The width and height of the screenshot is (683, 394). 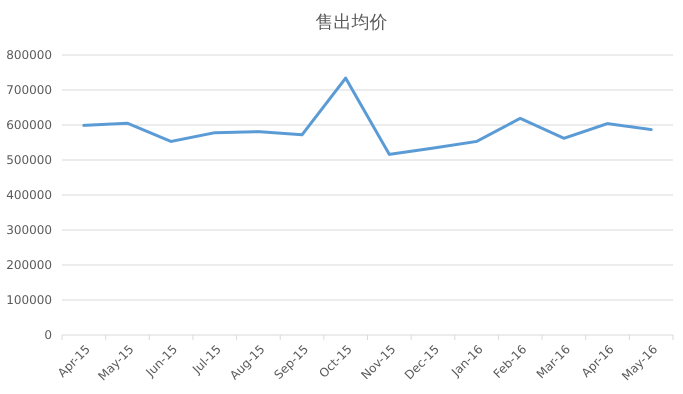 What do you see at coordinates (48, 335) in the screenshot?
I see `y-tick-label: 0` at bounding box center [48, 335].